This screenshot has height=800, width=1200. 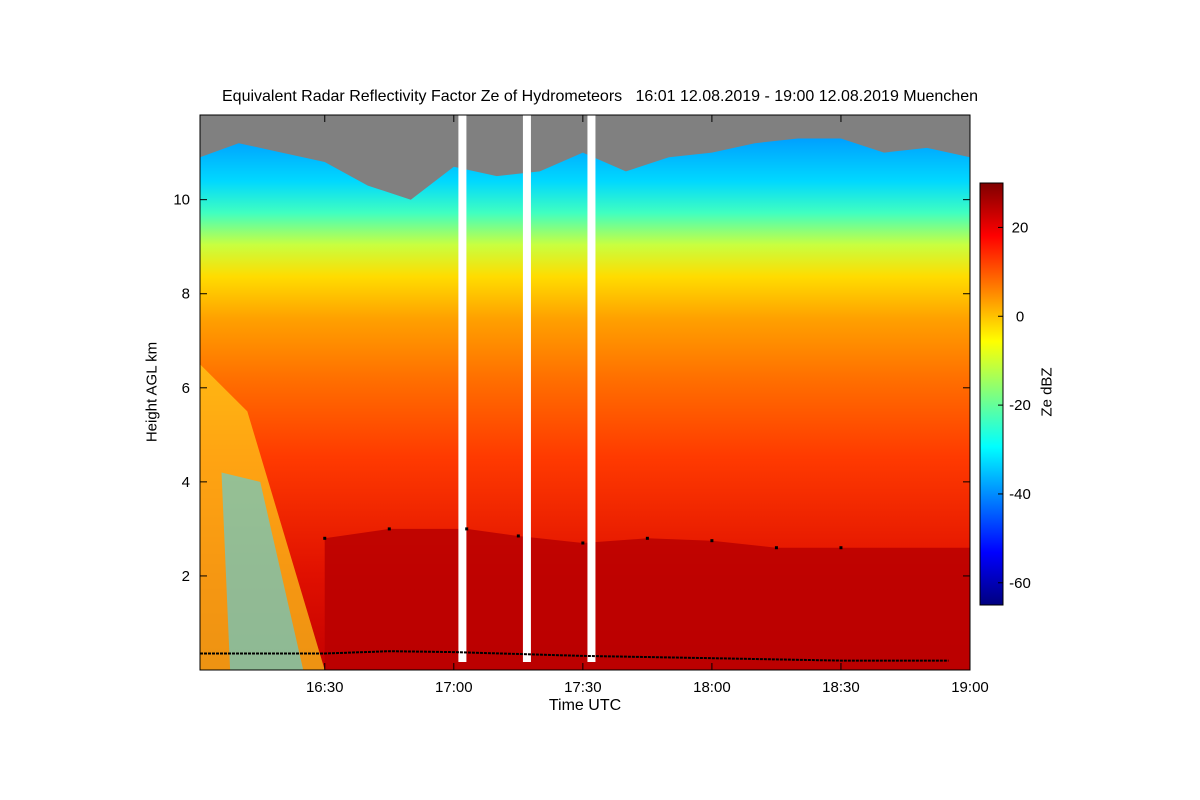 I want to click on y-tick-label: 8, so click(x=186, y=294).